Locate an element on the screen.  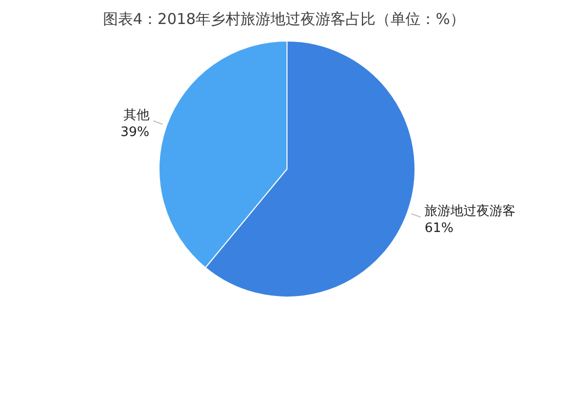
data-label: 39% is located at coordinates (135, 132).